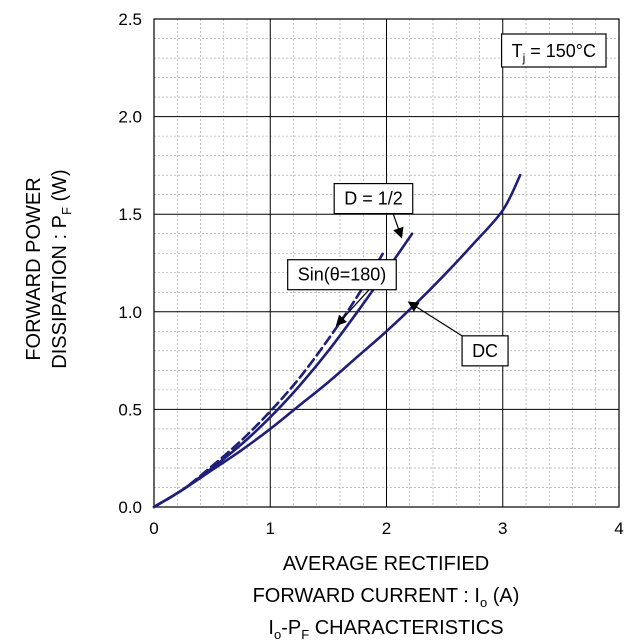 This screenshot has width=627, height=643. Describe the element at coordinates (386, 564) in the screenshot. I see `x-axis-title-line-1: AVERAGE RECTIFIED` at that location.